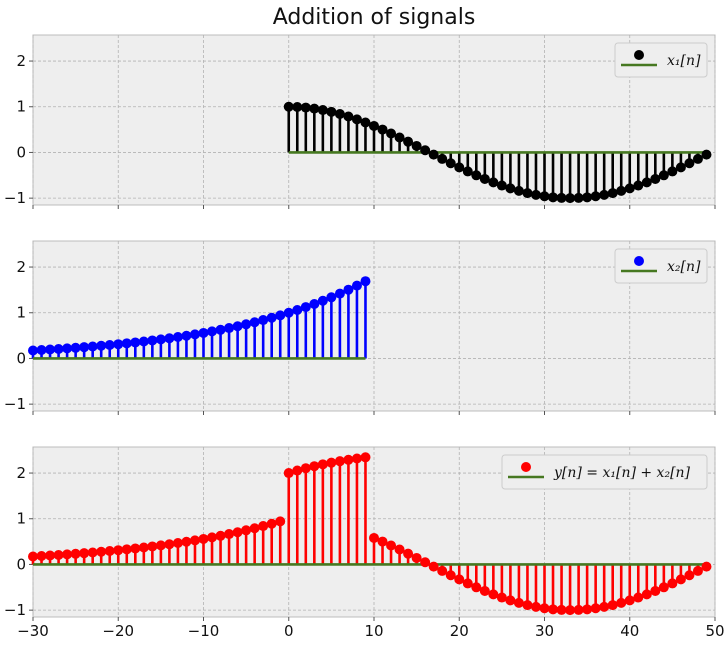 The height and width of the screenshot is (648, 728). What do you see at coordinates (21, 358) in the screenshot?
I see `y-tick-label: 0` at bounding box center [21, 358].